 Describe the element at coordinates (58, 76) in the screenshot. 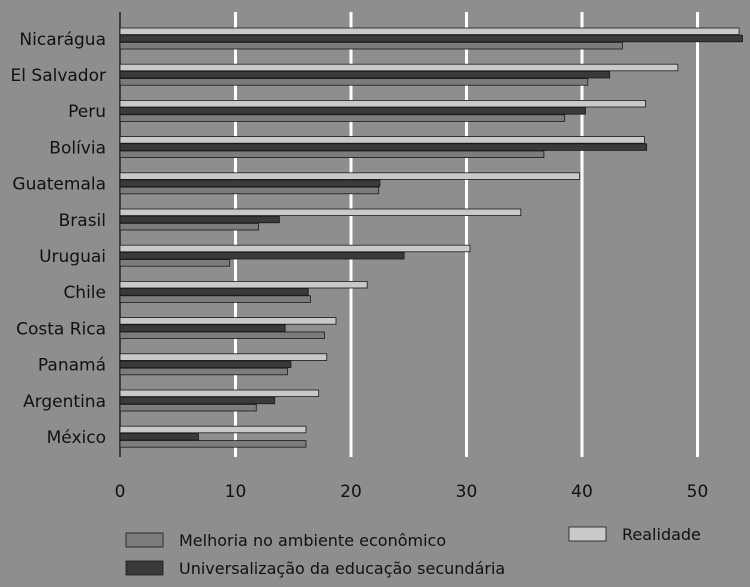

I see `category-label: El Salvador` at that location.